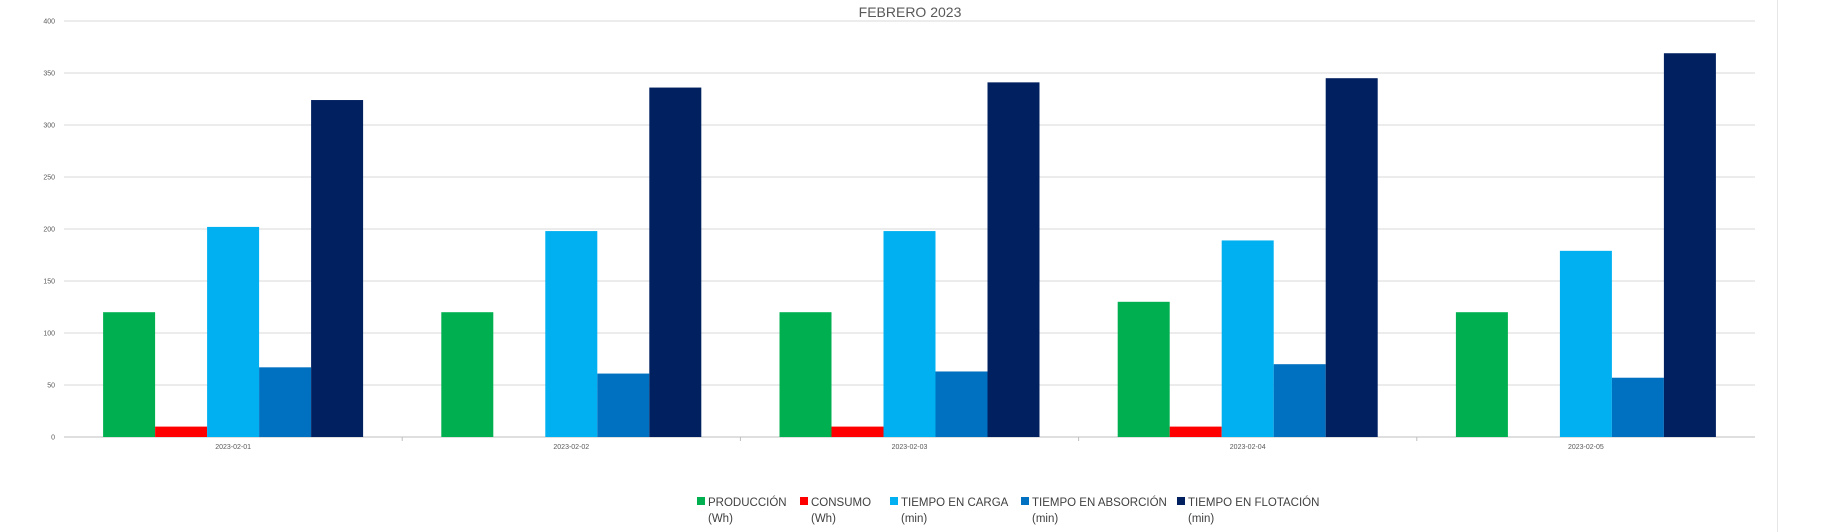 The height and width of the screenshot is (532, 1823). I want to click on y-tick-label: 200, so click(49, 230).